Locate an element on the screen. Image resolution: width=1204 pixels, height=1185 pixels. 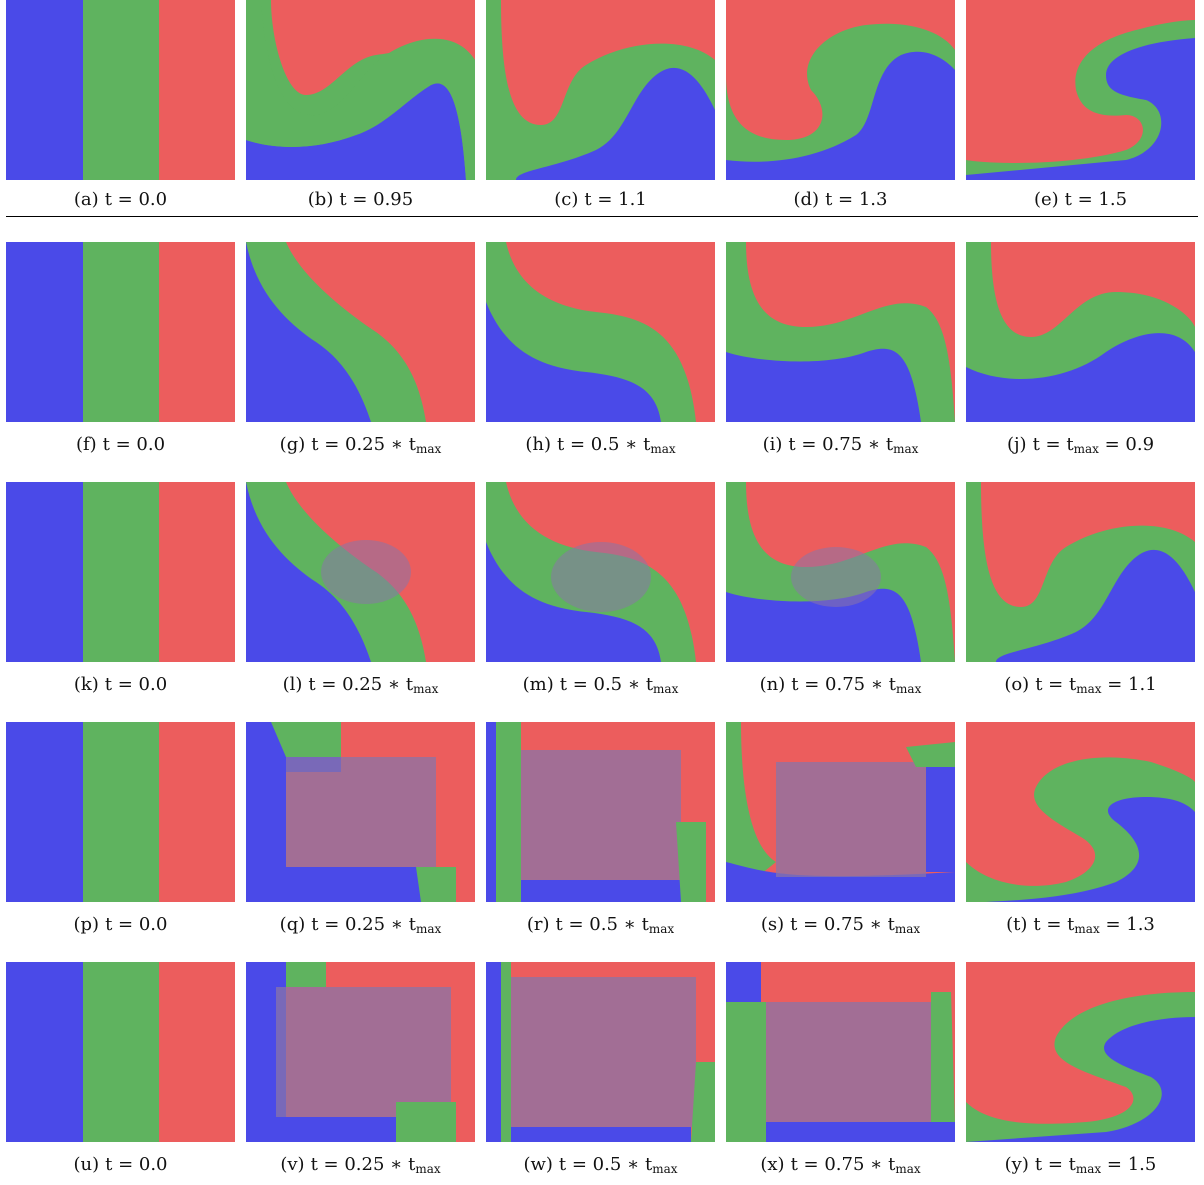
caption-equation: t = 1.1 is located at coordinates (615, 199).